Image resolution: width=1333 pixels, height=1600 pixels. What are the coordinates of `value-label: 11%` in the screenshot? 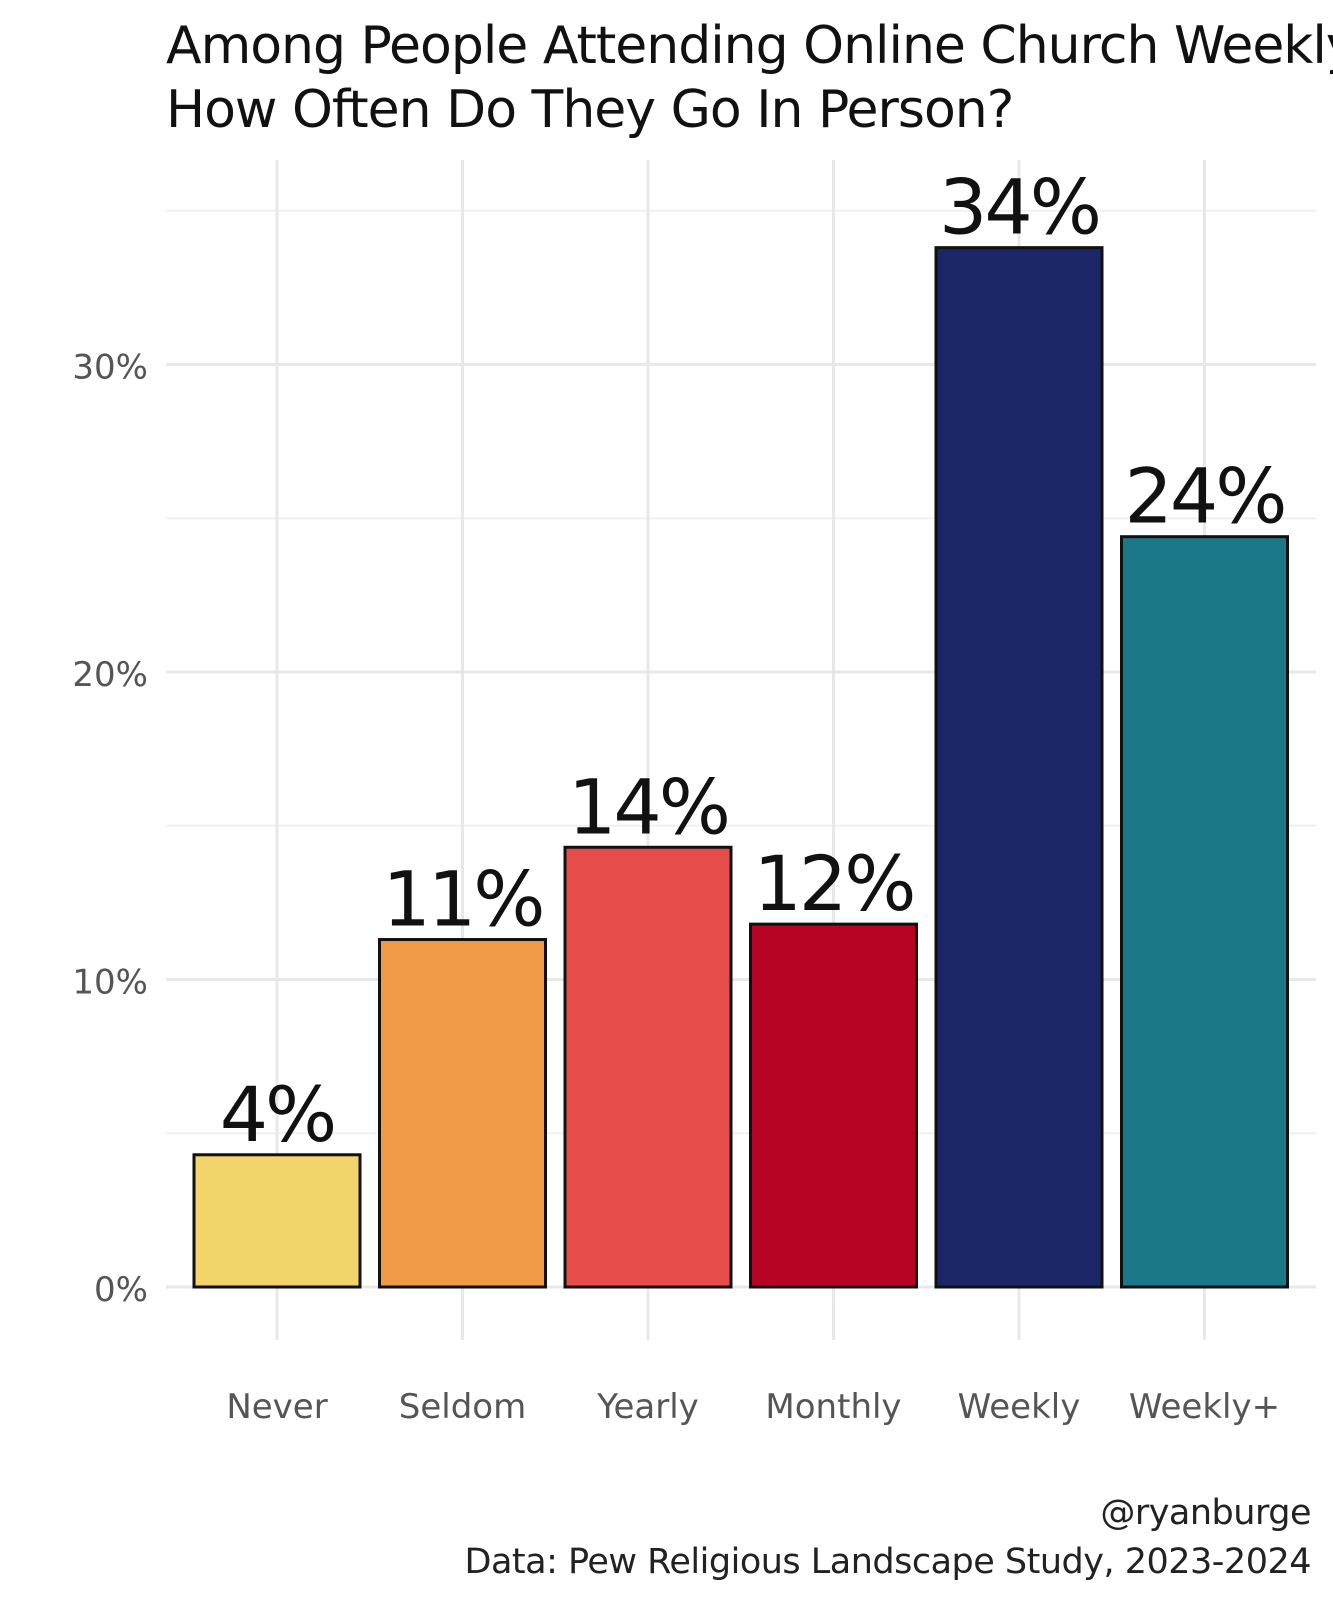 It's located at (463, 899).